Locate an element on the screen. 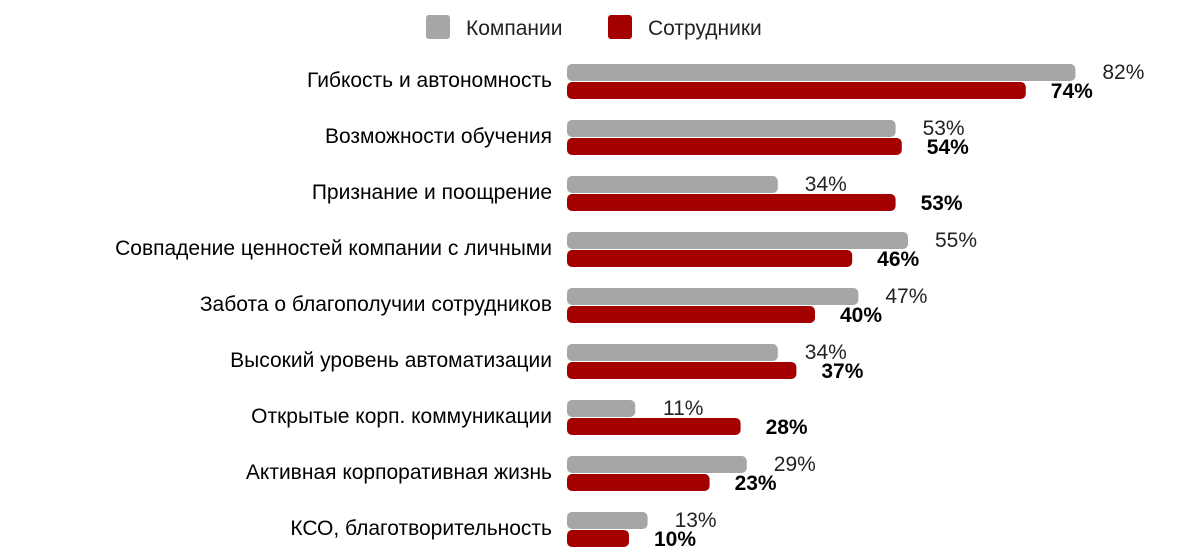  data-label-companies: 53% is located at coordinates (944, 128).